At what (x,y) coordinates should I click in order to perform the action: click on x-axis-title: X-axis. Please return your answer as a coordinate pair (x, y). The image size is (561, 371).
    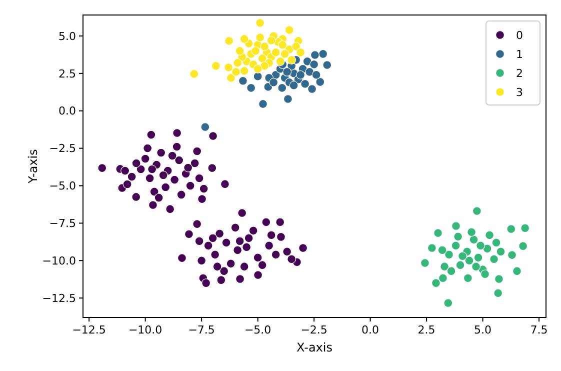
    Looking at the image, I should click on (314, 347).